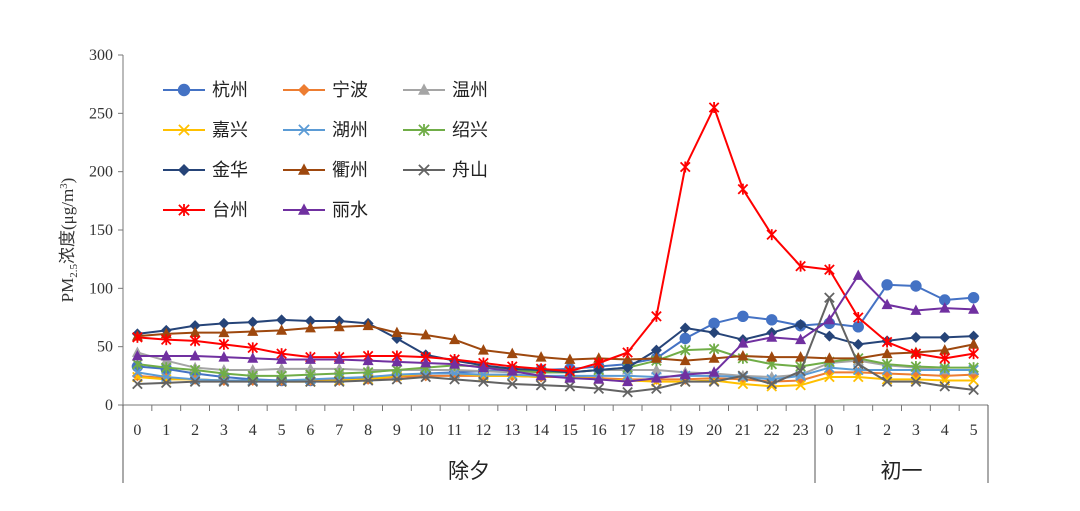 The width and height of the screenshot is (1080, 511). What do you see at coordinates (974, 430) in the screenshot?
I see `x-tick-label: 5` at bounding box center [974, 430].